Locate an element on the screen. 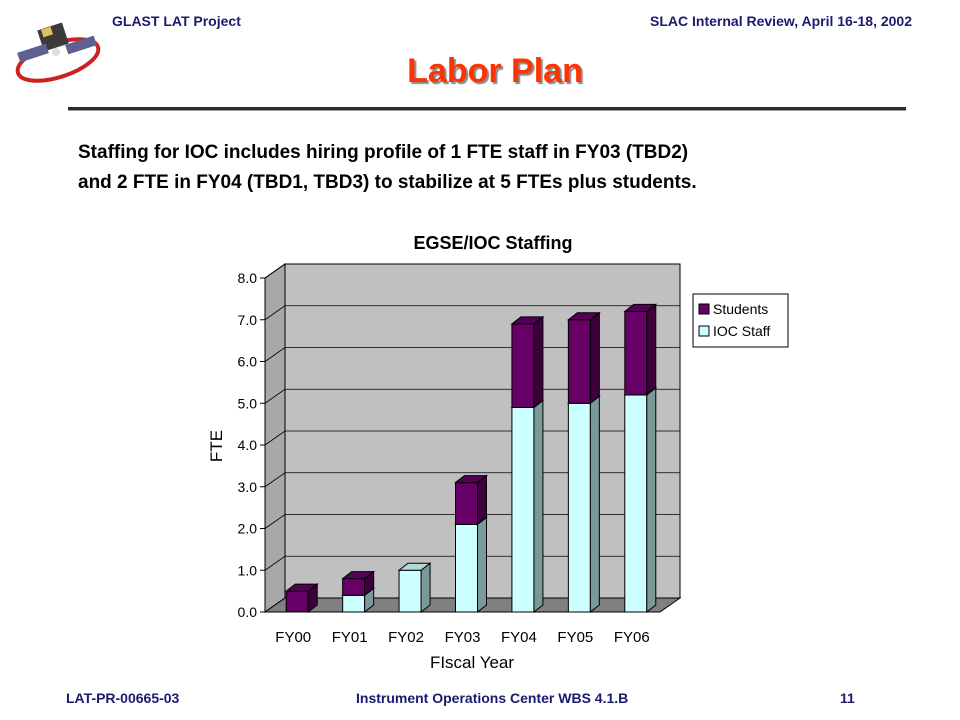  legend-label-ioc-staff: IOC Staff is located at coordinates (741, 331).